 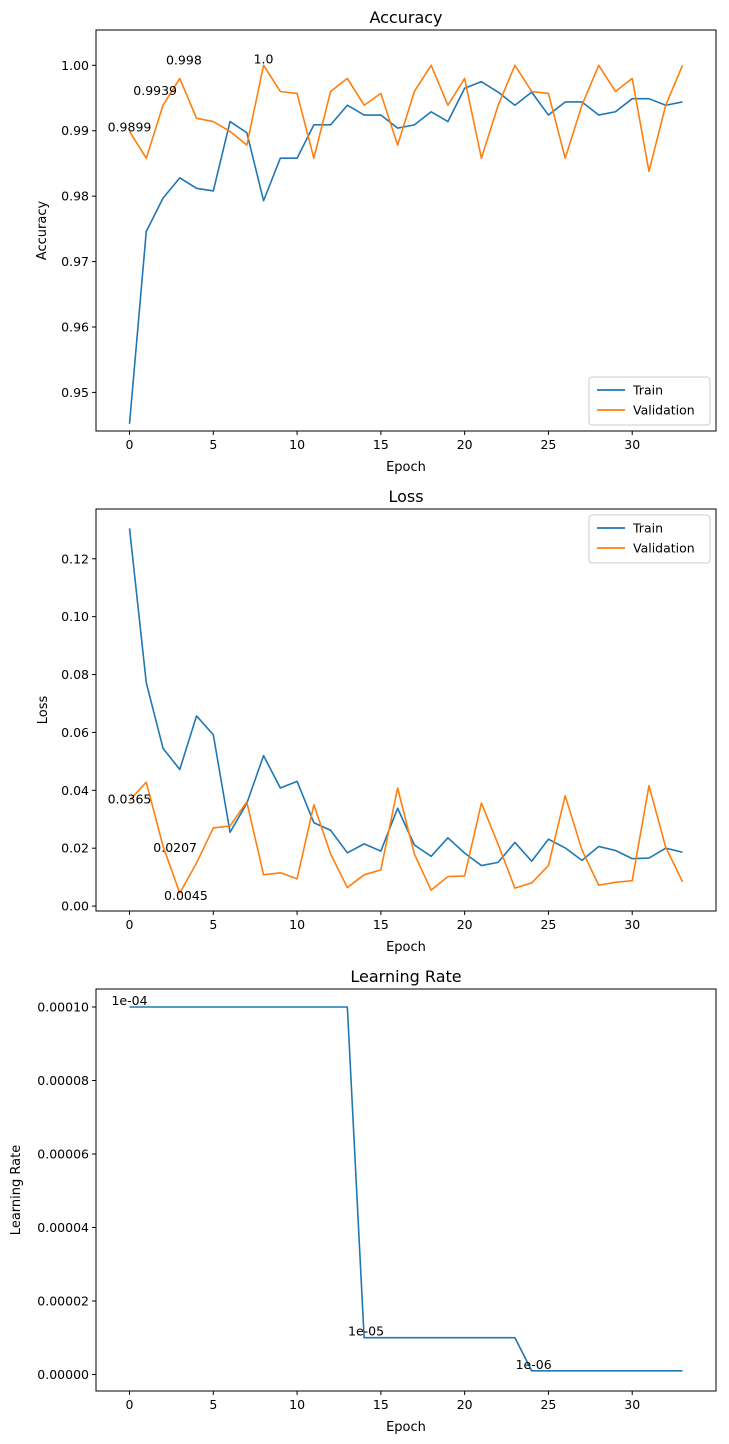 What do you see at coordinates (130, 126) in the screenshot?
I see `data-label: 0.9899` at bounding box center [130, 126].